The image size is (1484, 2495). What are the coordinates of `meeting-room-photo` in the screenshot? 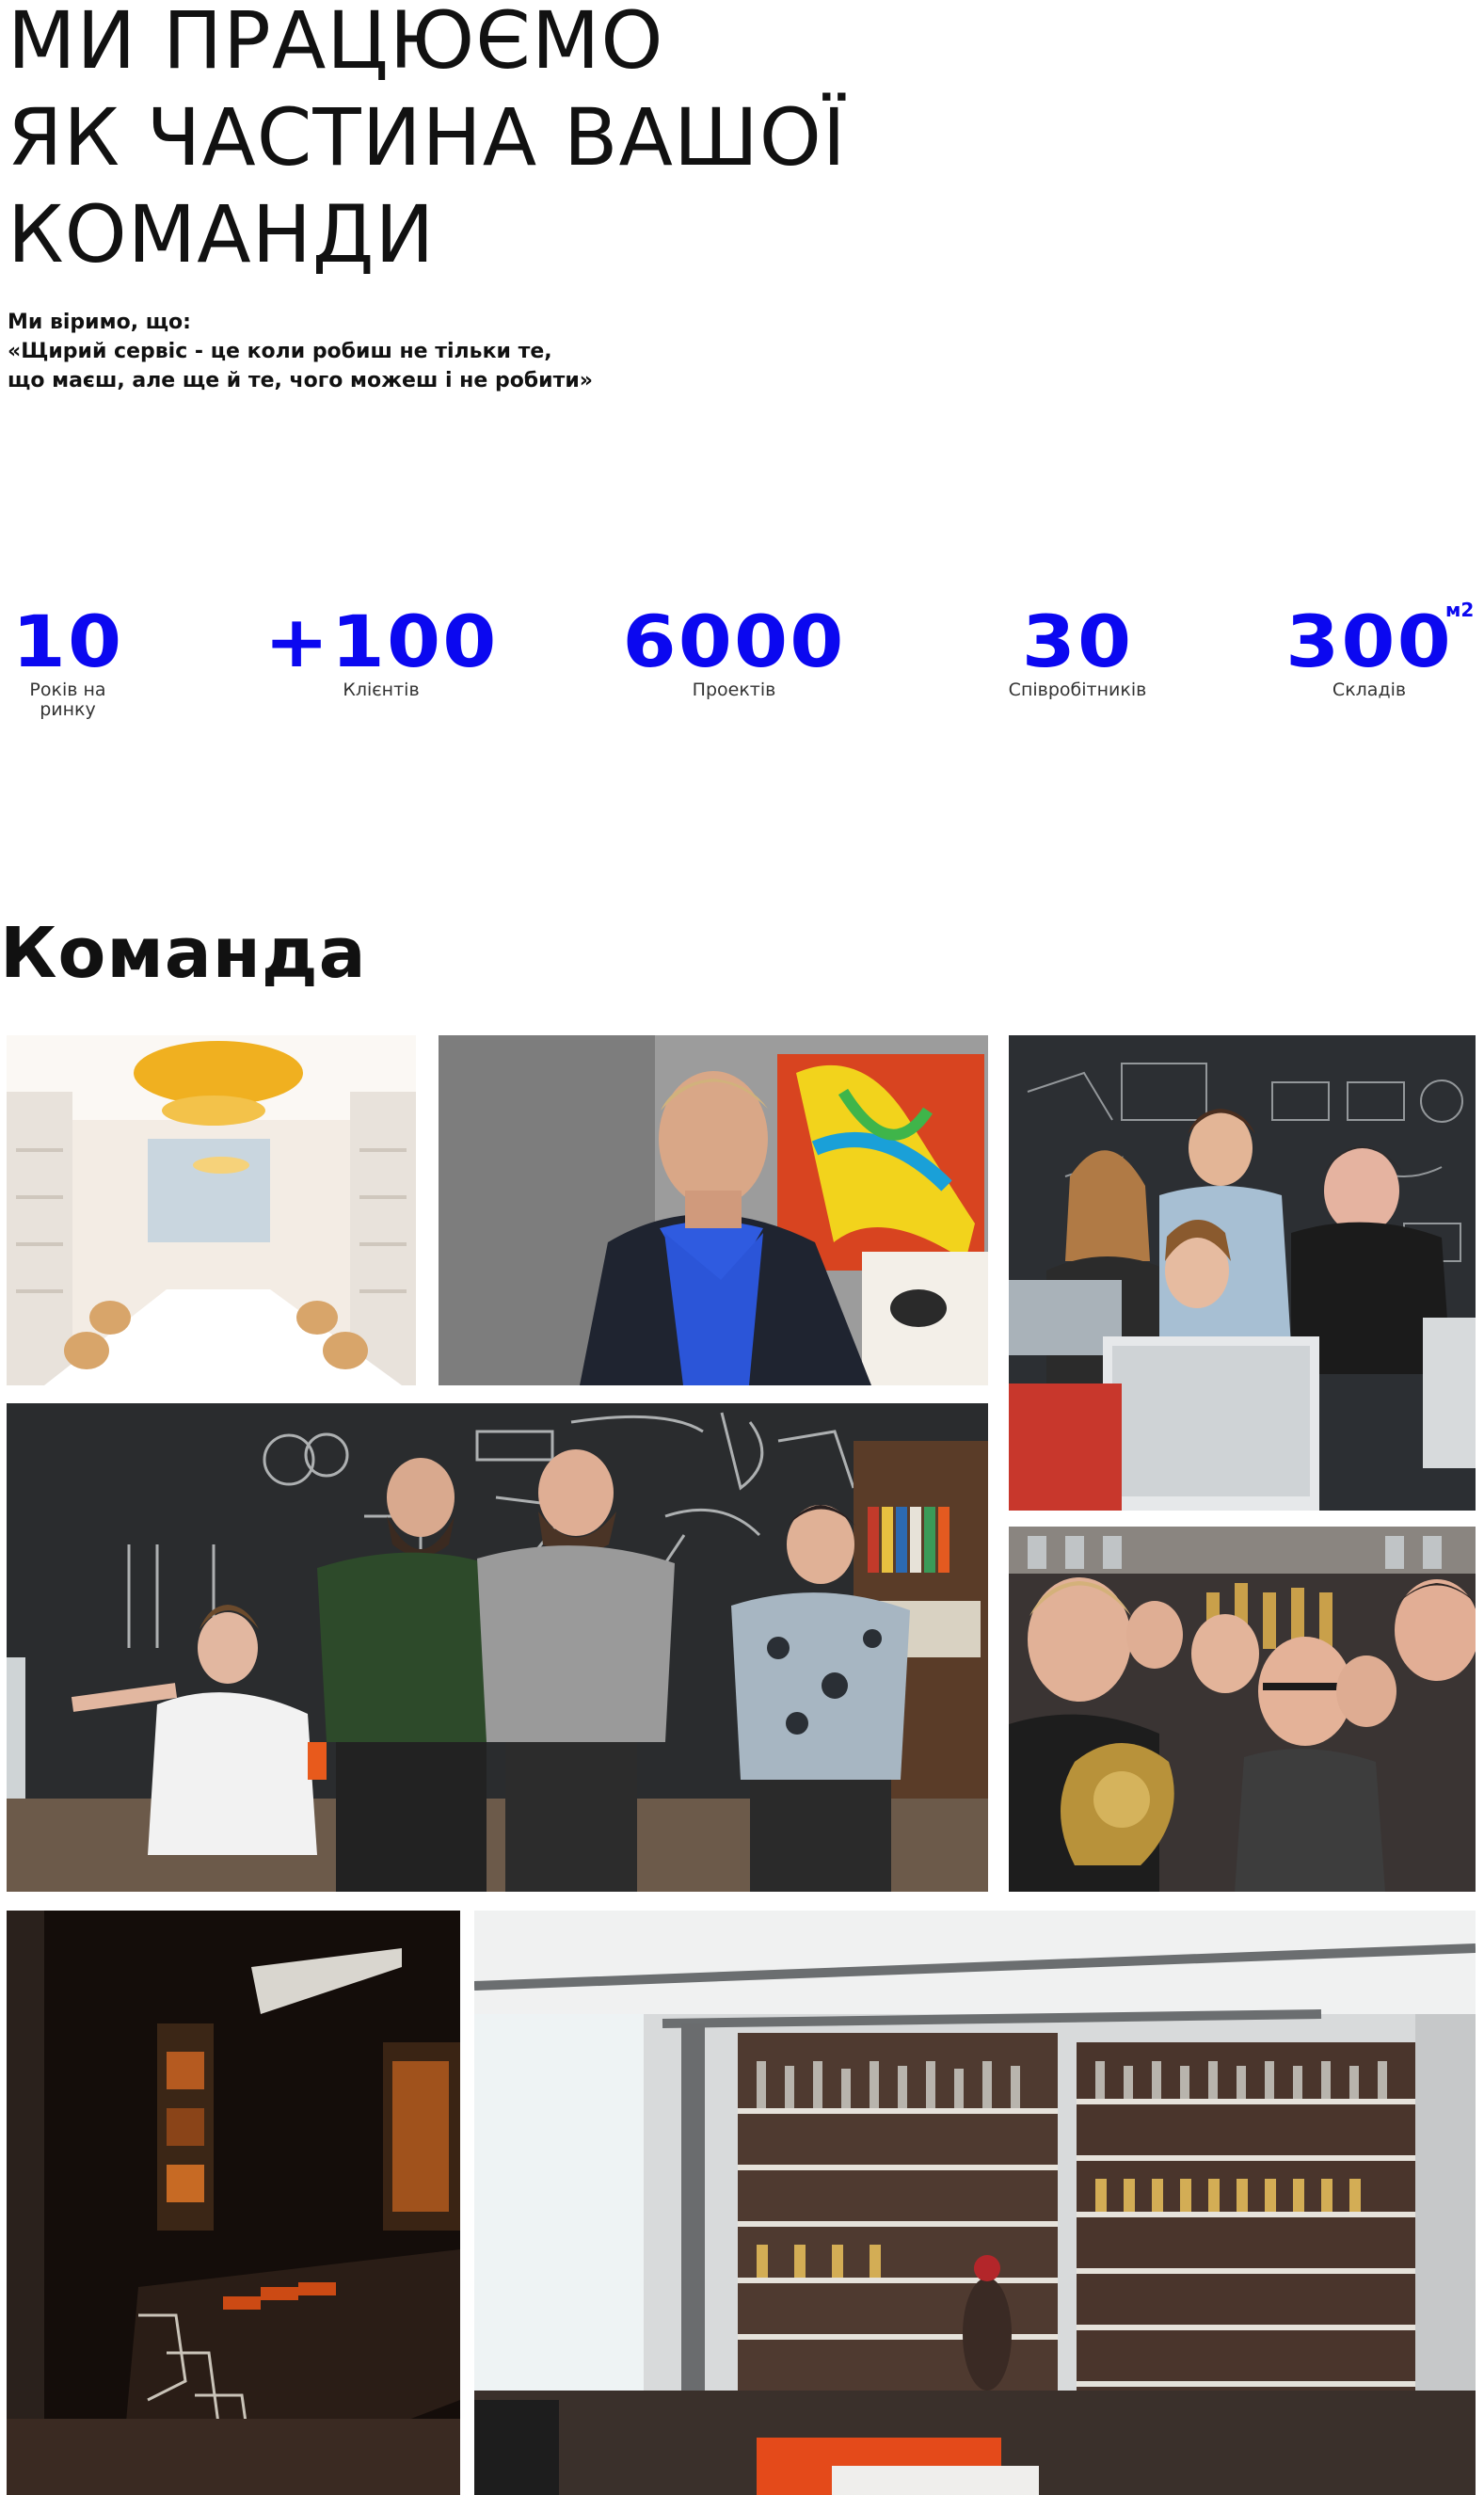 It's located at (211, 1210).